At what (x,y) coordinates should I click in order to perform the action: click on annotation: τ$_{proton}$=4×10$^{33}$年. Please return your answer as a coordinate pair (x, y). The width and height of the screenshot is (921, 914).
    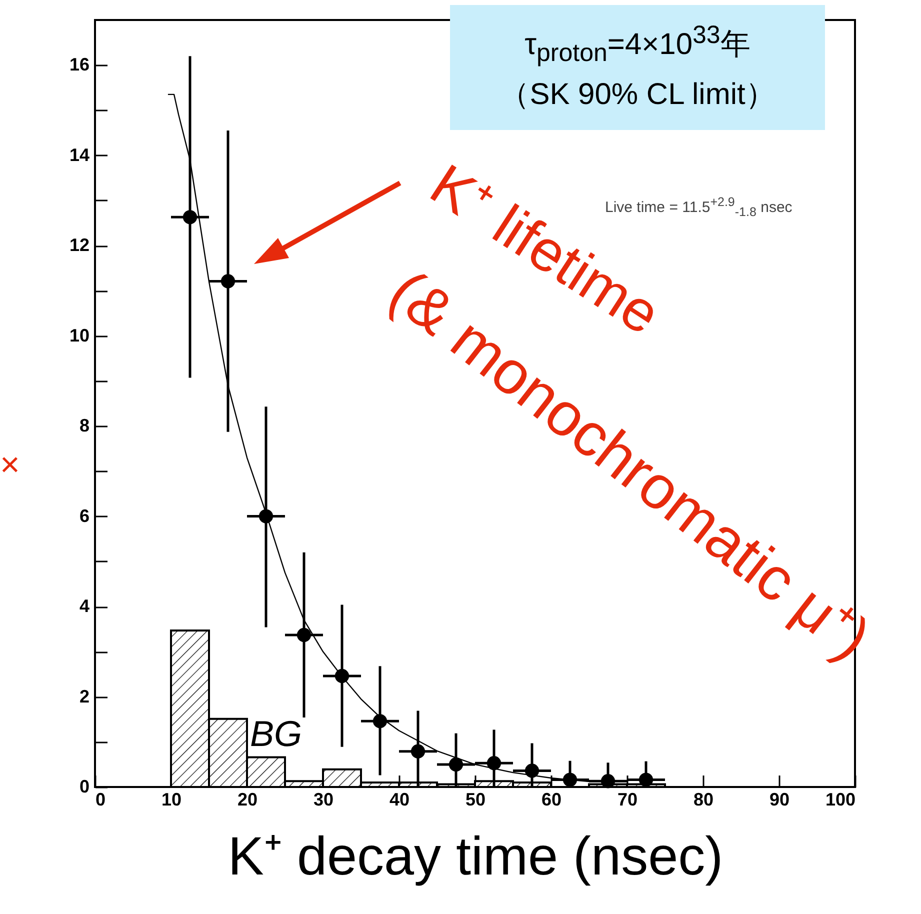
    Looking at the image, I should click on (638, 44).